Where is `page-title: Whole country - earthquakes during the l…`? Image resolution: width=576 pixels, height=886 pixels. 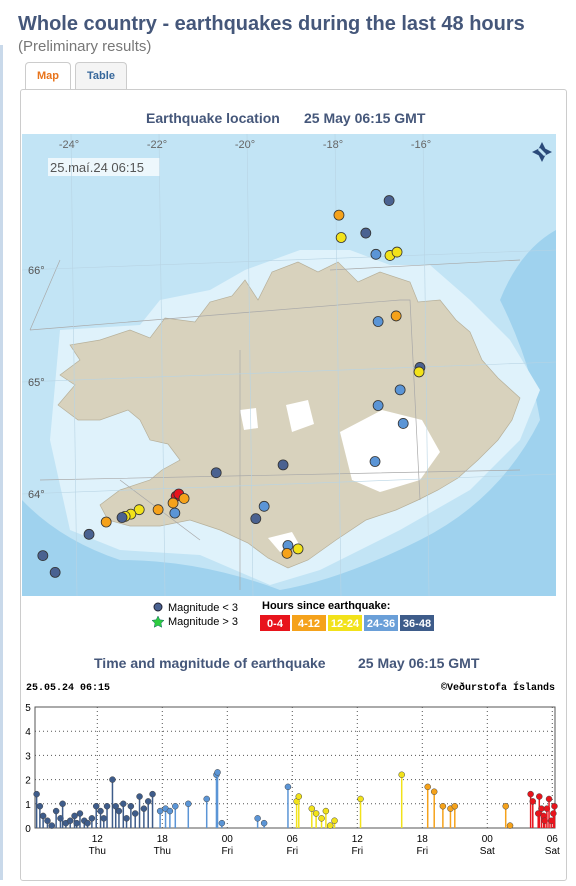
page-title: Whole country - earthquakes during the l… is located at coordinates (271, 24).